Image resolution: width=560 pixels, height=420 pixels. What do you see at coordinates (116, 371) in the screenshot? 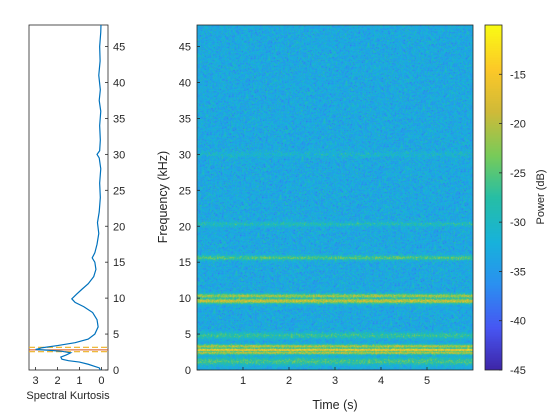
I see `sk-ytick-label: 0` at bounding box center [116, 371].